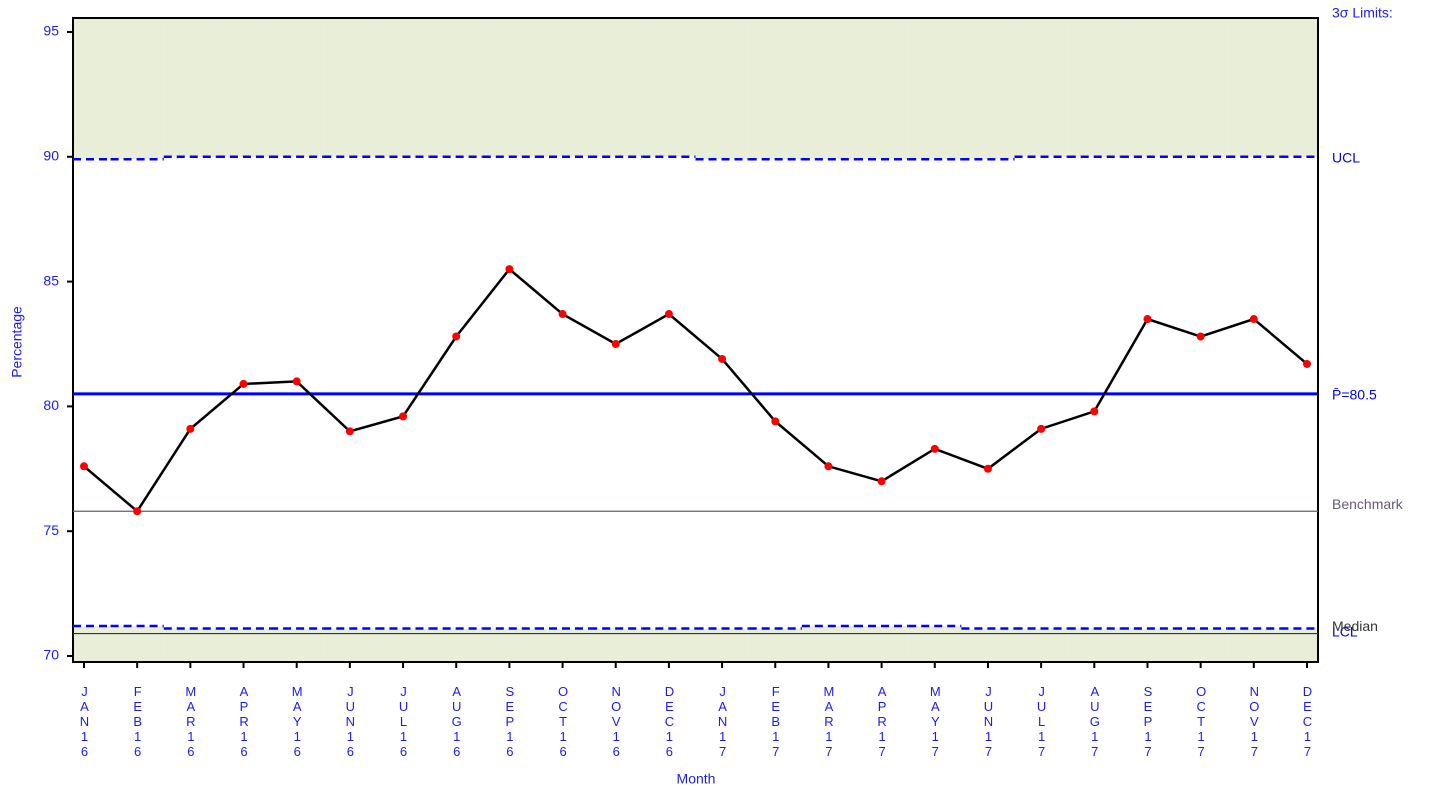  What do you see at coordinates (1368, 504) in the screenshot?
I see `benchmark-label: Benchmark` at bounding box center [1368, 504].